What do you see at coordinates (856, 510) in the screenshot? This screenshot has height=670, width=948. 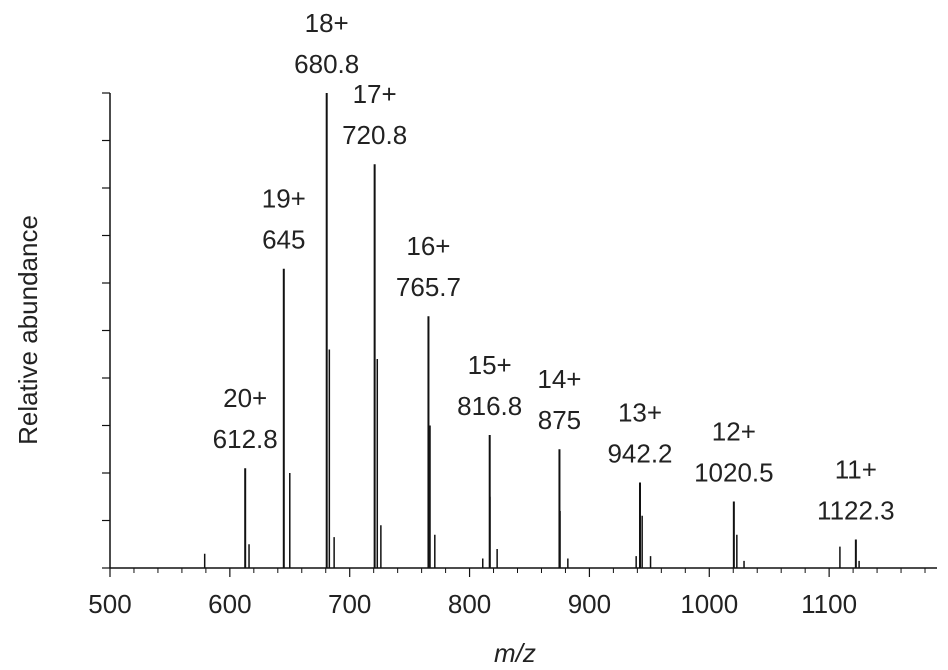 I see `peak-mz-label: 1122.3` at bounding box center [856, 510].